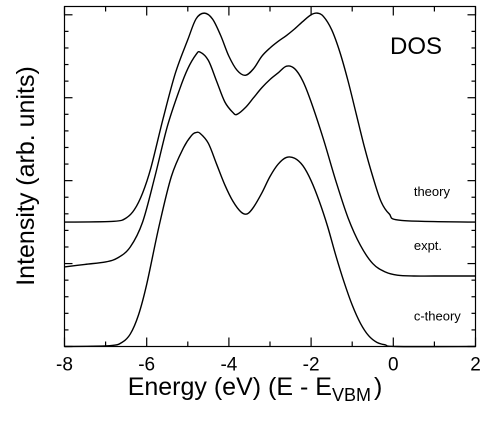 The height and width of the screenshot is (422, 481). What do you see at coordinates (351, 395) in the screenshot?
I see `x-axis-label-subscript: VBM` at bounding box center [351, 395].